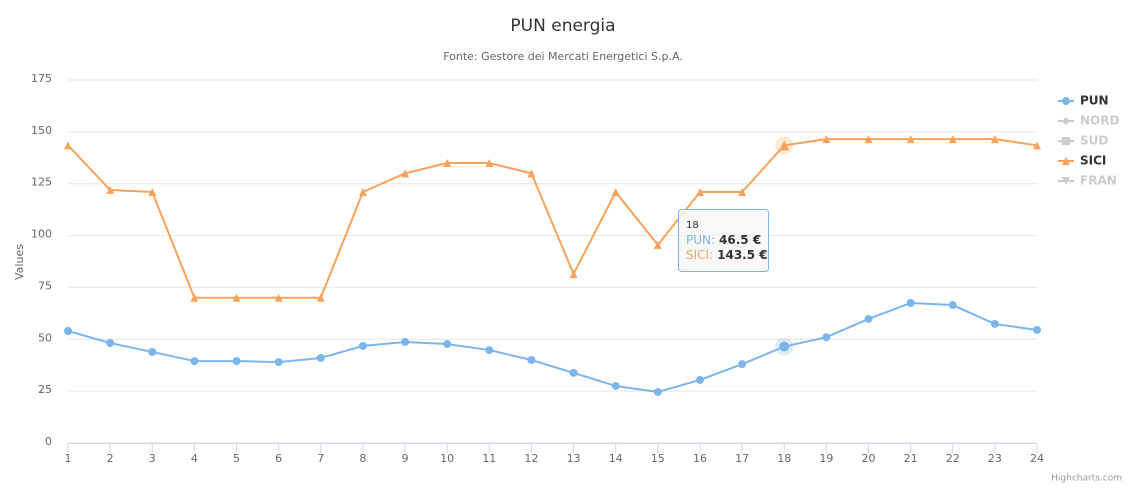  I want to click on y-tick-label: 50, so click(45, 337).